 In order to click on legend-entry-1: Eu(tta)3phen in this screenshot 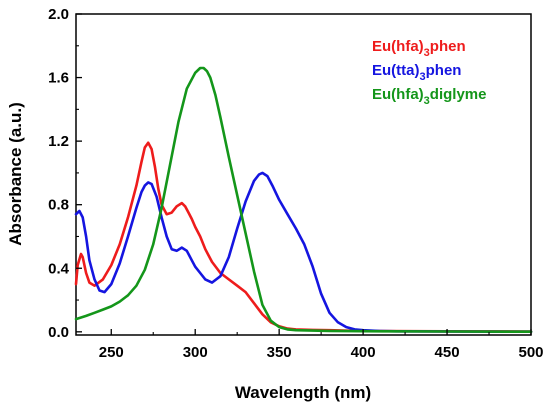, I will do `click(416, 72)`.